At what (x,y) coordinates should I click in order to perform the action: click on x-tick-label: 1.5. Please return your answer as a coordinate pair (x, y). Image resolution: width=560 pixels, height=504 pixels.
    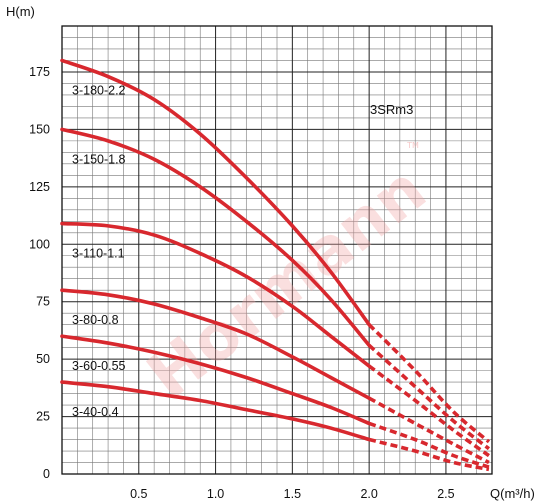
    Looking at the image, I should click on (292, 494).